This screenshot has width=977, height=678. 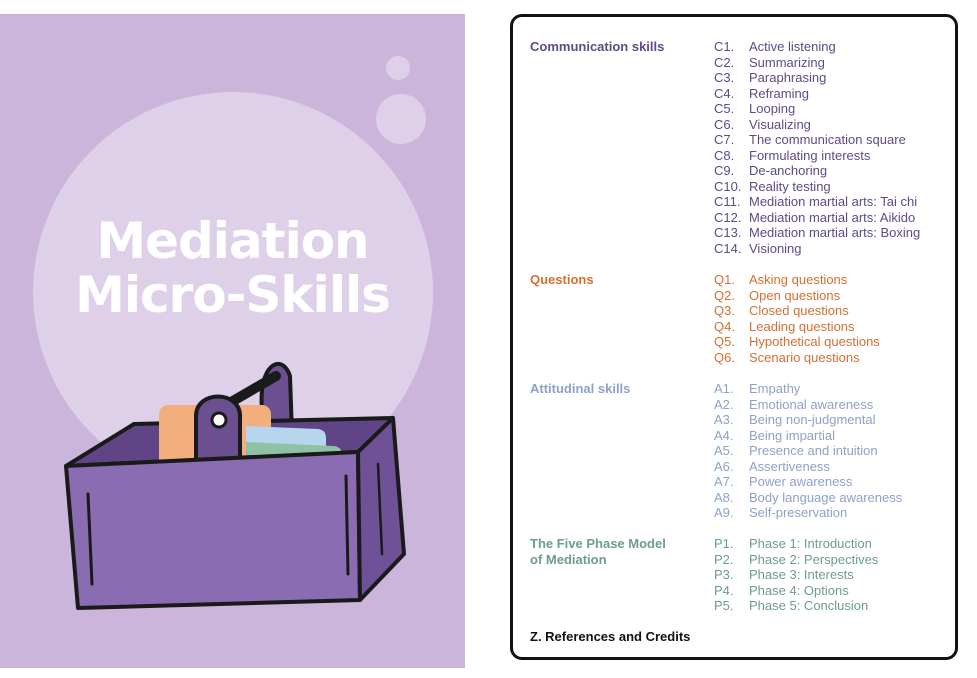 I want to click on toc-item-c14: C14. Visioning, so click(x=758, y=248).